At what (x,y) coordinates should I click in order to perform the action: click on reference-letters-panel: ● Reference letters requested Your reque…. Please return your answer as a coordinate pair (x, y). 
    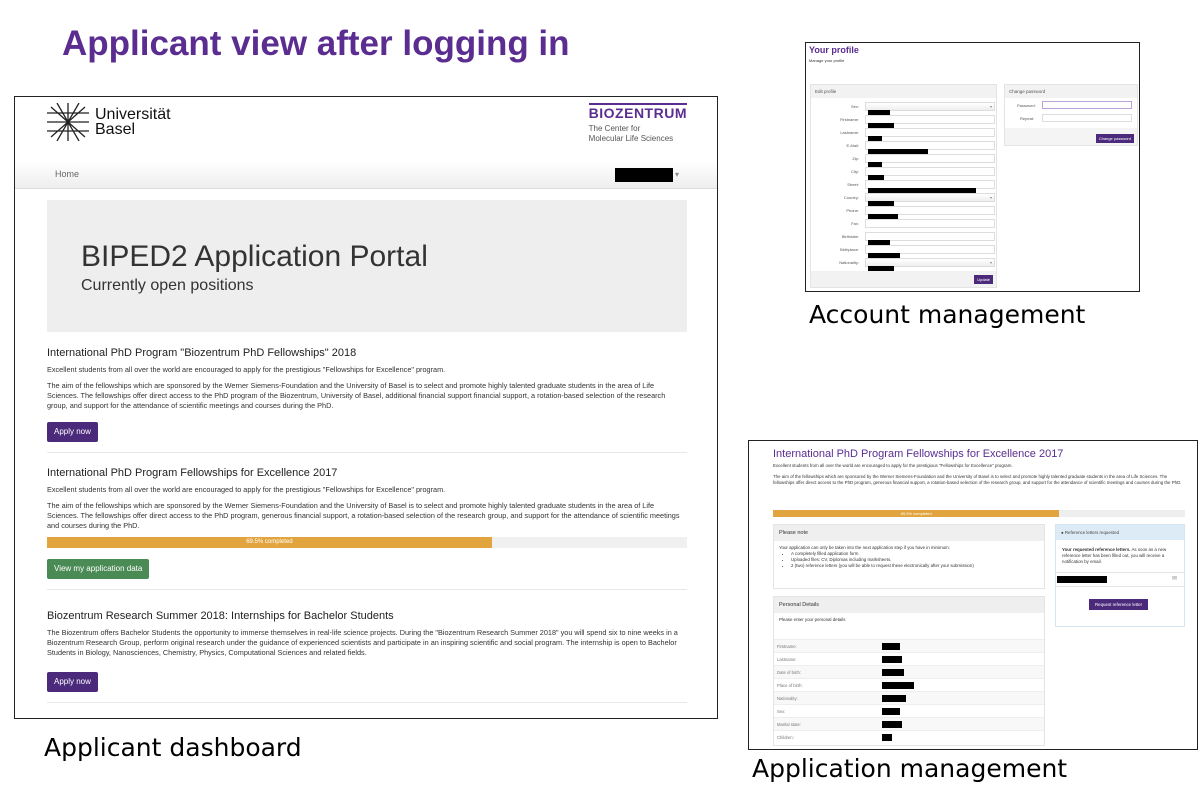
    Looking at the image, I should click on (1120, 575).